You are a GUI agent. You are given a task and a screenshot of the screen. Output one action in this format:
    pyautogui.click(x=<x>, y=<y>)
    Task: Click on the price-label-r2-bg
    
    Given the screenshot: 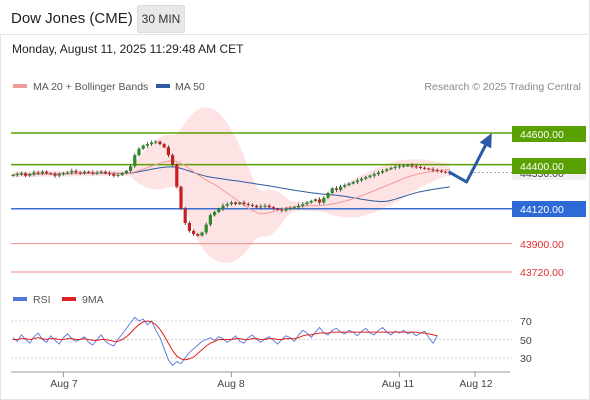 What is the action you would take?
    pyautogui.click(x=549, y=134)
    